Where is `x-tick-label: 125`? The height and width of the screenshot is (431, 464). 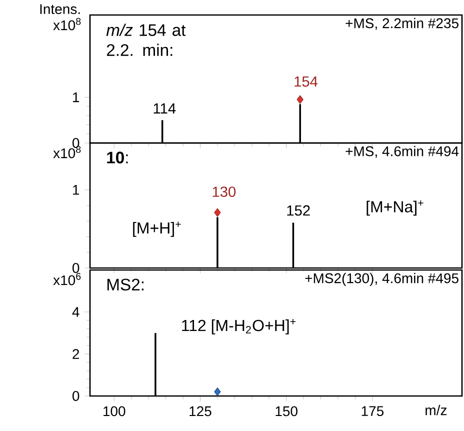
x-tick-label: 125 is located at coordinates (201, 411).